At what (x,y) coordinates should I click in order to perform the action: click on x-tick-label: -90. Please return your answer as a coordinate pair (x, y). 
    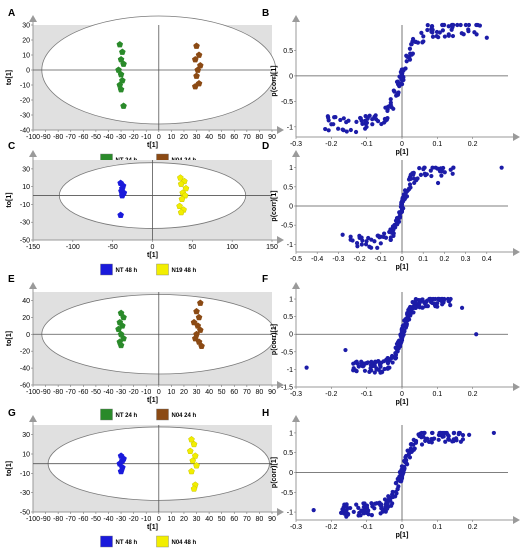
    Looking at the image, I should click on (46, 137).